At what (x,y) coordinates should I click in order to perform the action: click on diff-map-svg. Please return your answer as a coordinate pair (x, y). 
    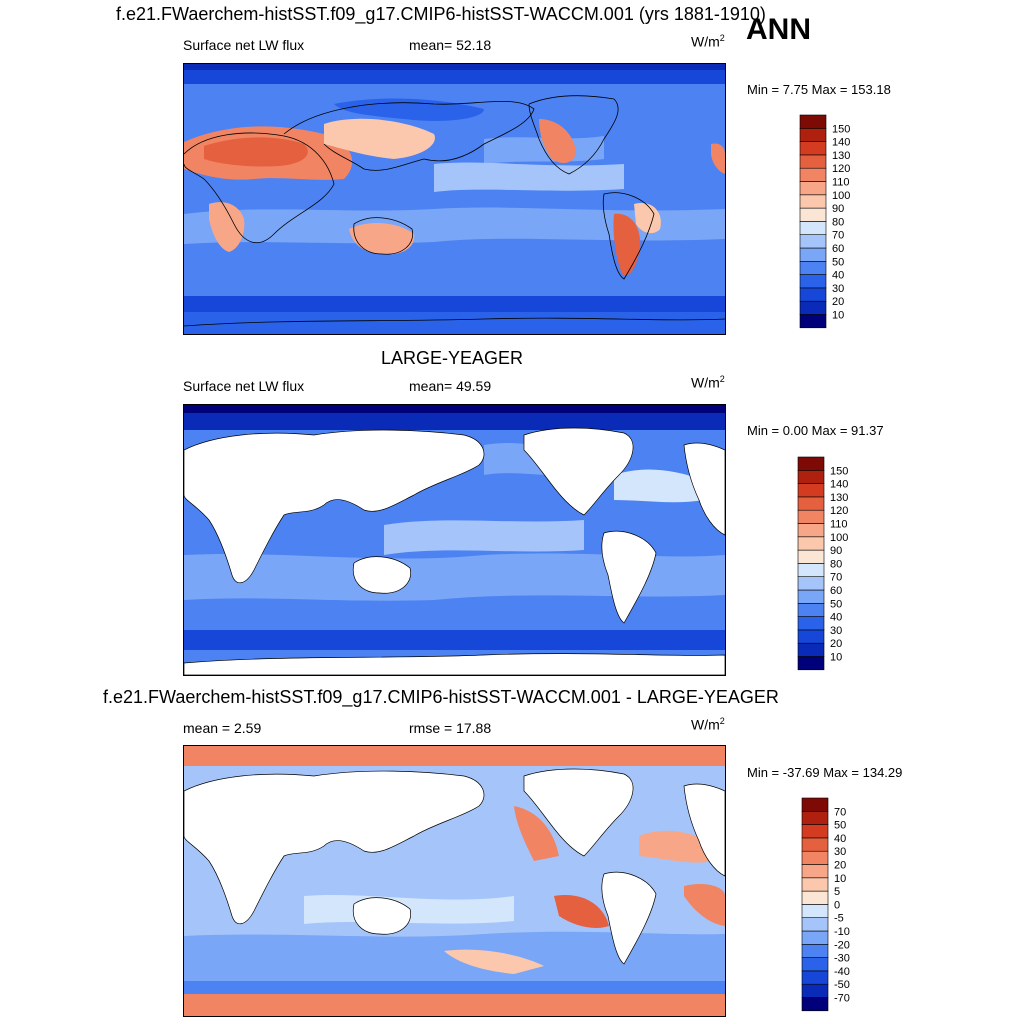
    Looking at the image, I should click on (454, 881).